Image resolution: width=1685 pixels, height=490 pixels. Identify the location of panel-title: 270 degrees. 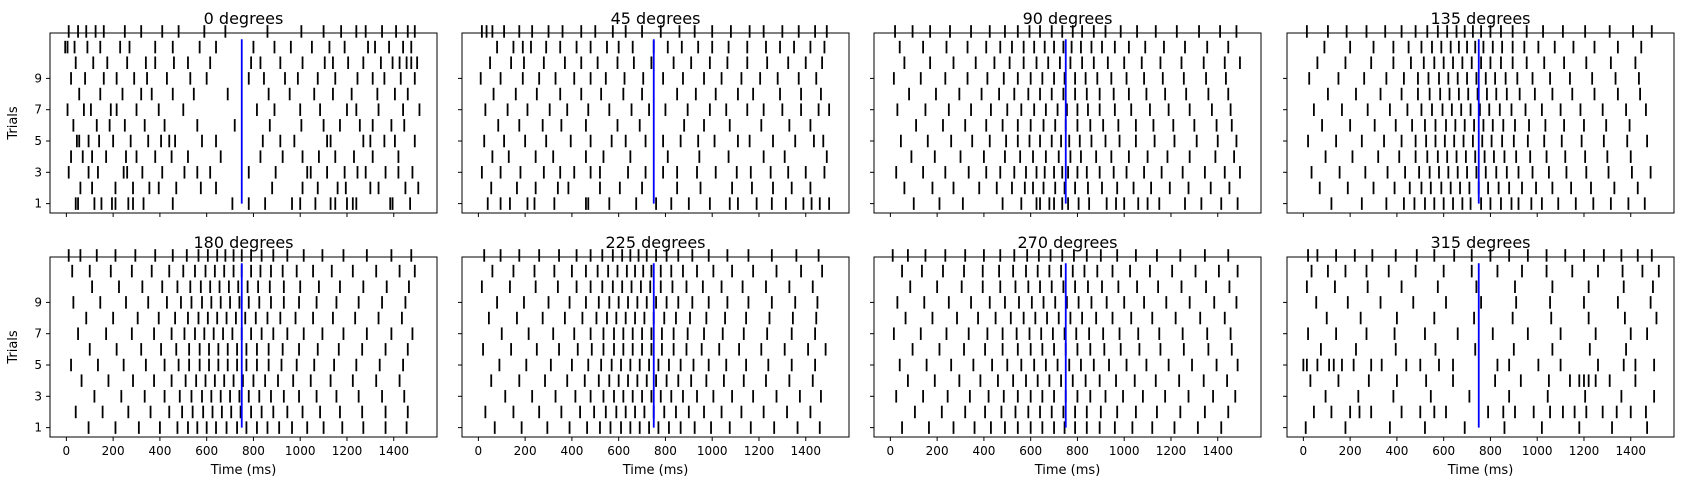
(1067, 242).